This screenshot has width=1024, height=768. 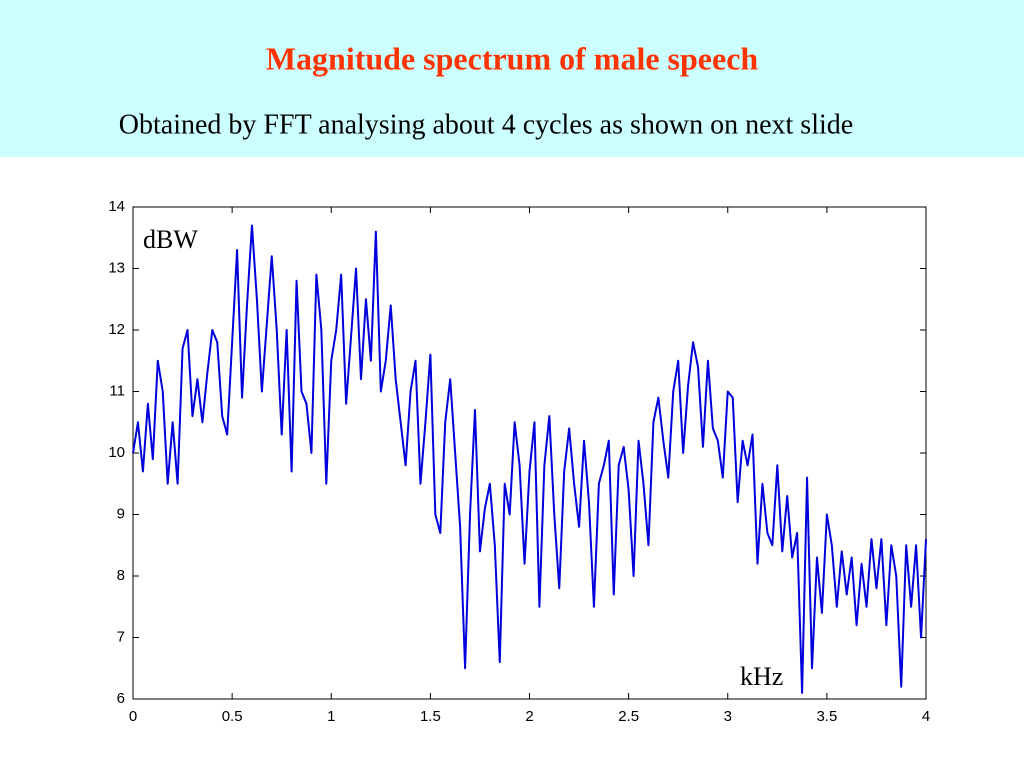 I want to click on y-tick-label: 13, so click(x=116, y=267).